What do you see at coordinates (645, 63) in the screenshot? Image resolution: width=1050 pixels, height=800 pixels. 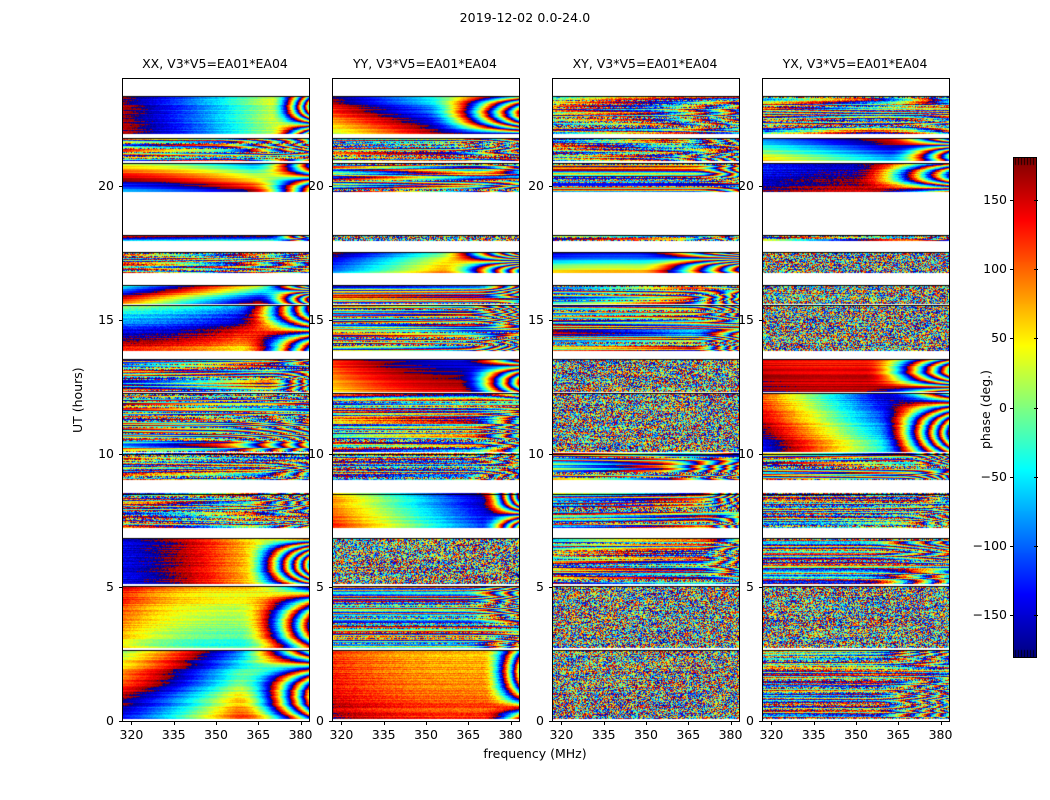 I see `panel-title-xy: XY, V3*V5=EA01*EA04` at bounding box center [645, 63].